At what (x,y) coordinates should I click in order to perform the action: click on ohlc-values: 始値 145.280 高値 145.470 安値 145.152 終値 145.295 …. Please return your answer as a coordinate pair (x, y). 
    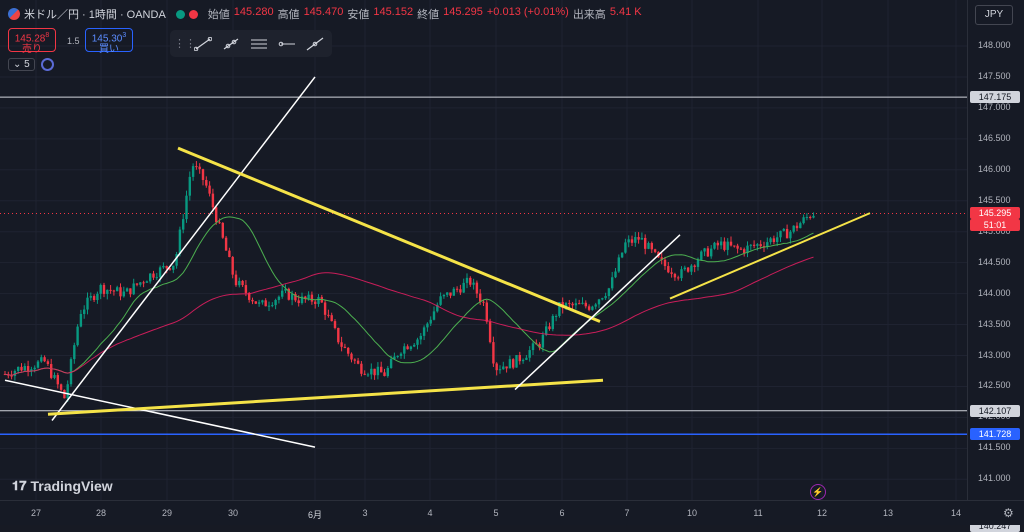
    Looking at the image, I should click on (424, 13).